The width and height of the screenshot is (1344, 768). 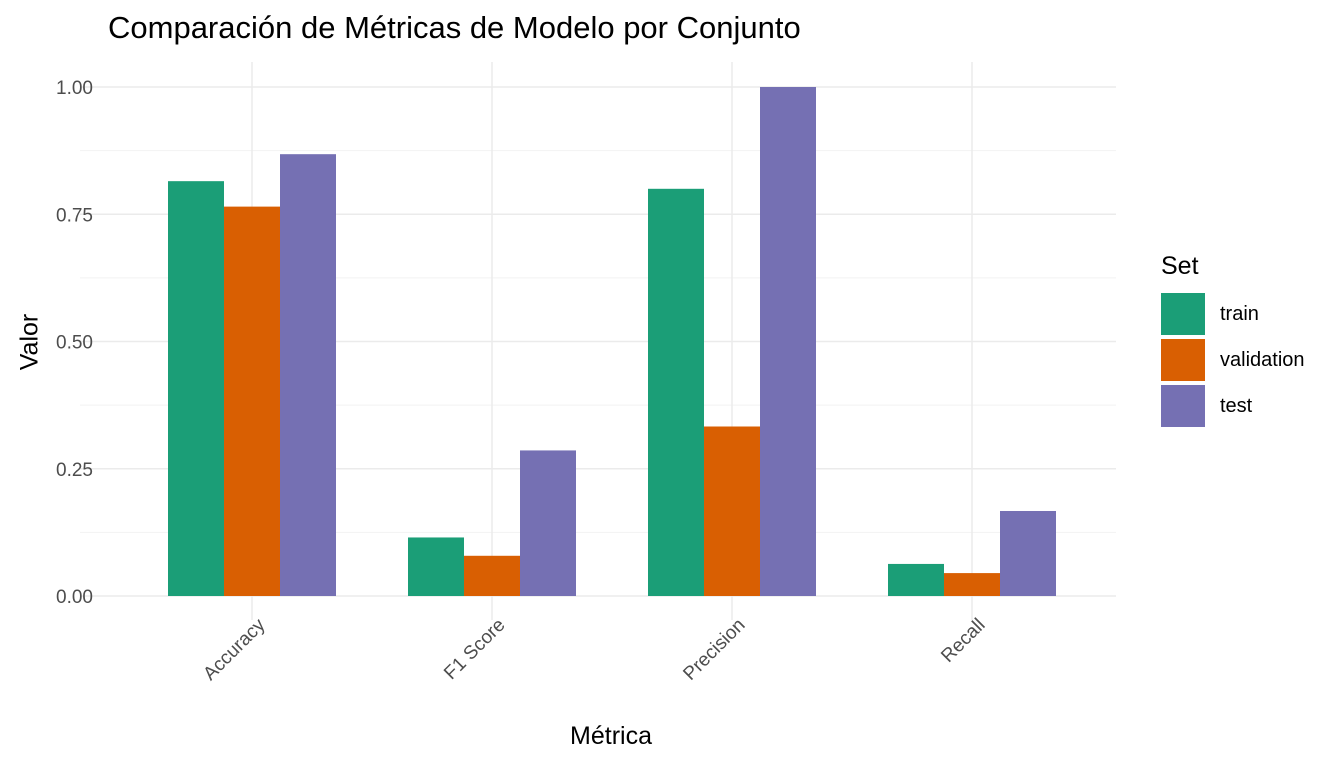 I want to click on x-tick-label: Recall, so click(x=963, y=641).